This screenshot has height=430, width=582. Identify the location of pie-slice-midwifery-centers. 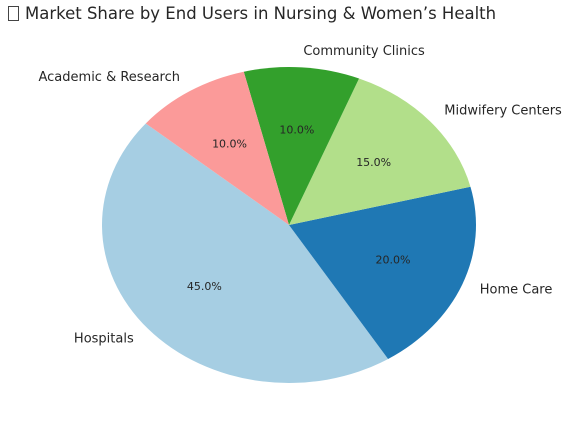
(380, 152).